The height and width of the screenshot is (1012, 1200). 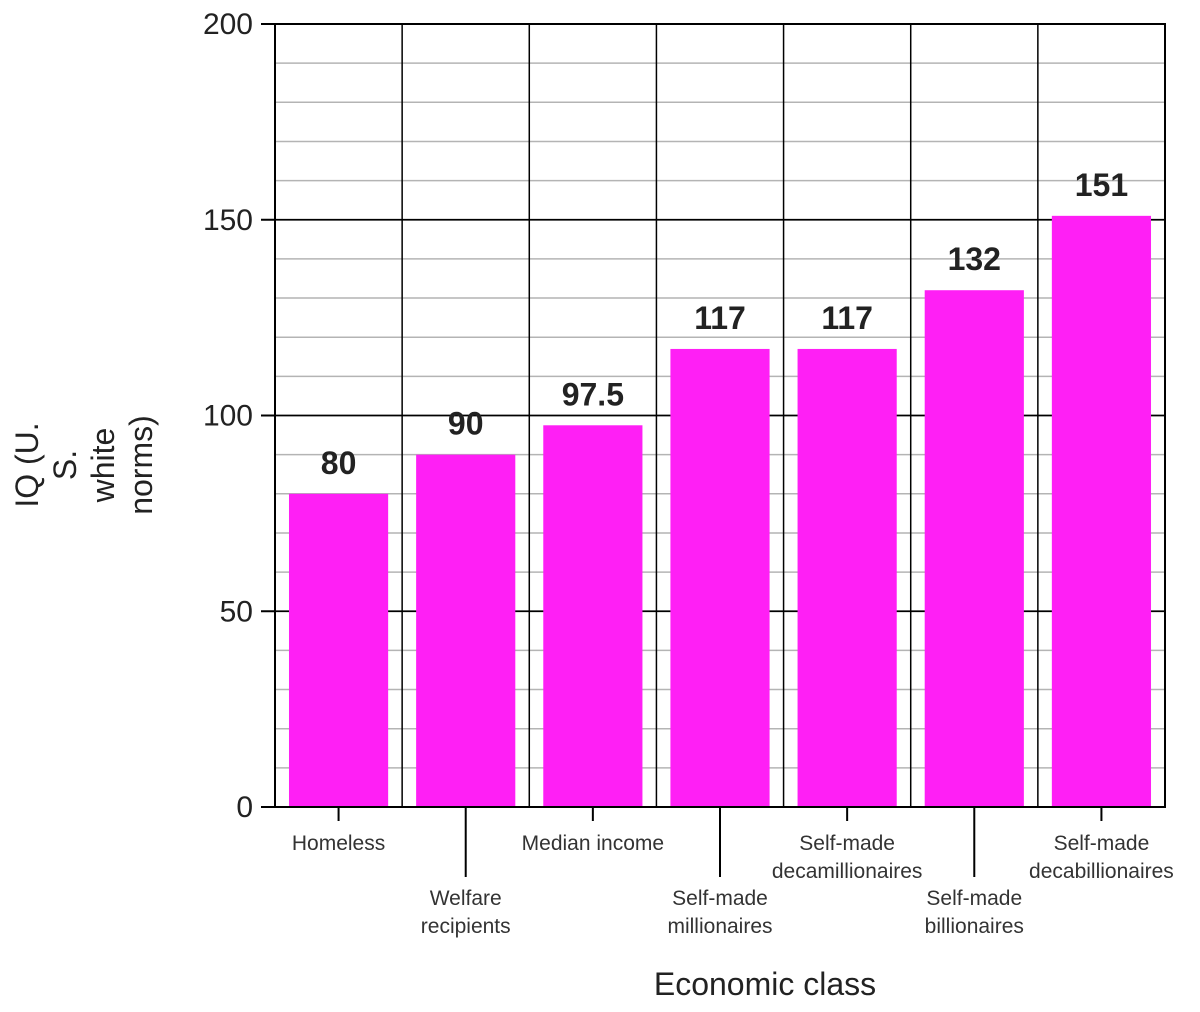 I want to click on x-axis-title: Economic class, so click(x=765, y=984).